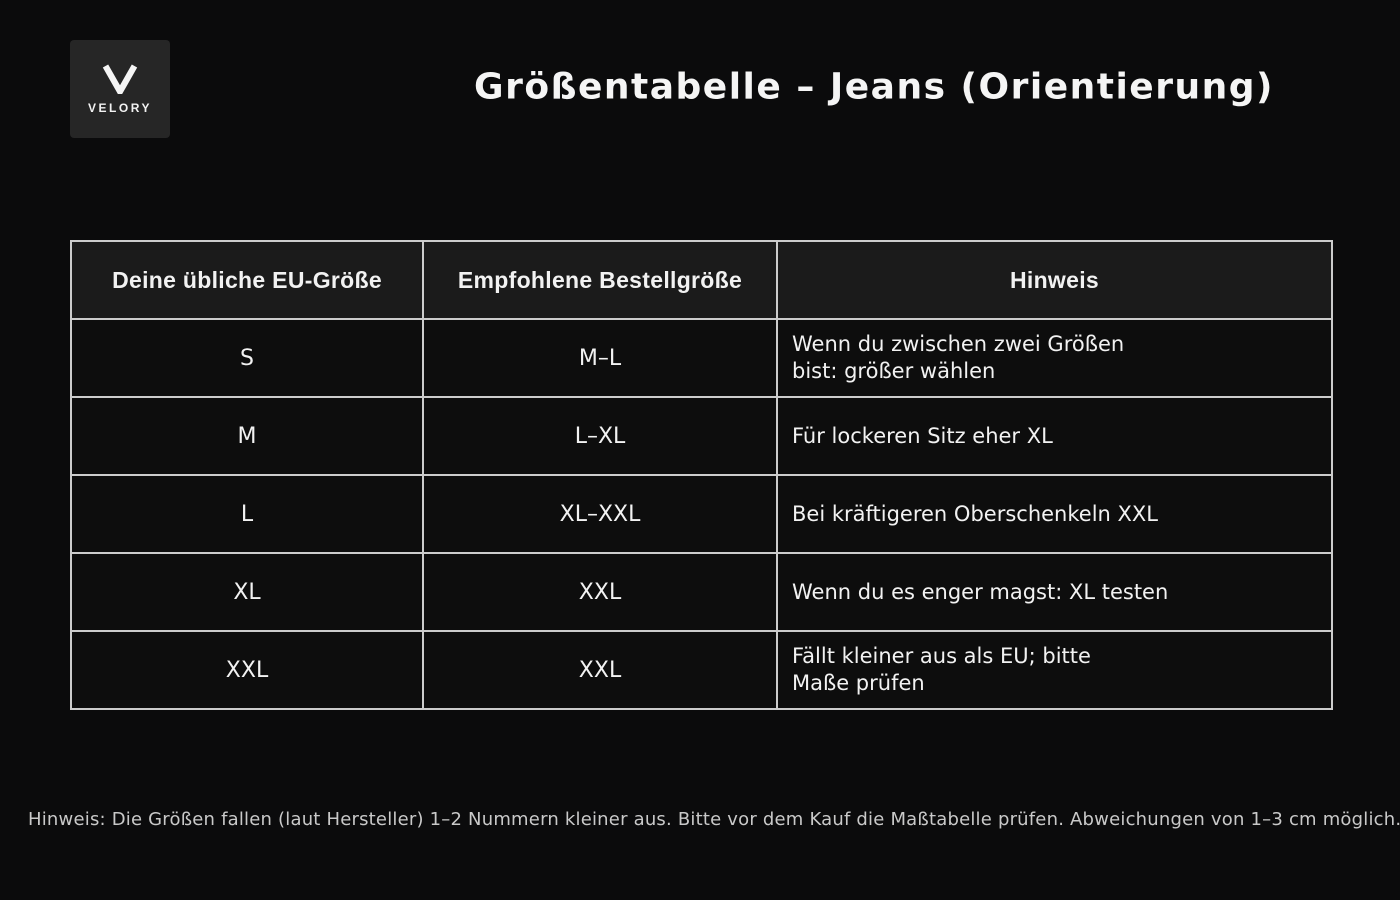 This screenshot has height=900, width=1400. I want to click on brand-logo: VELORY, so click(120, 89).